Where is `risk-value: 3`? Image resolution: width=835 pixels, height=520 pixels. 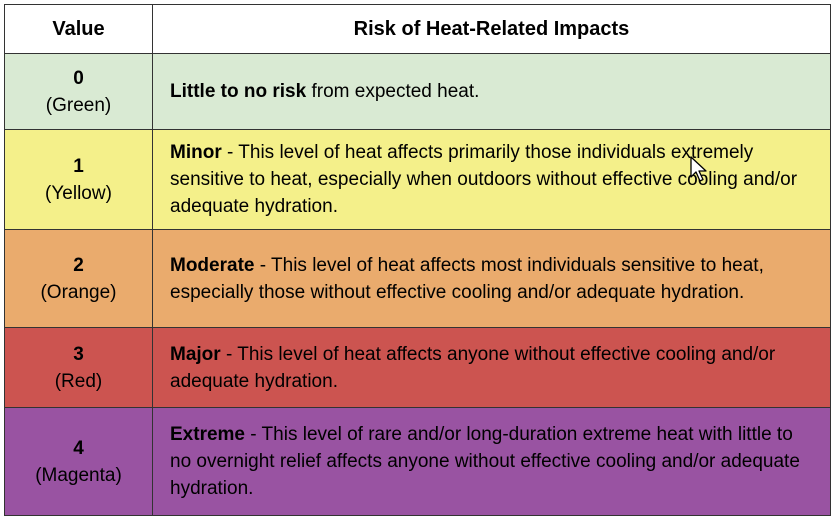 risk-value: 3 is located at coordinates (78, 354).